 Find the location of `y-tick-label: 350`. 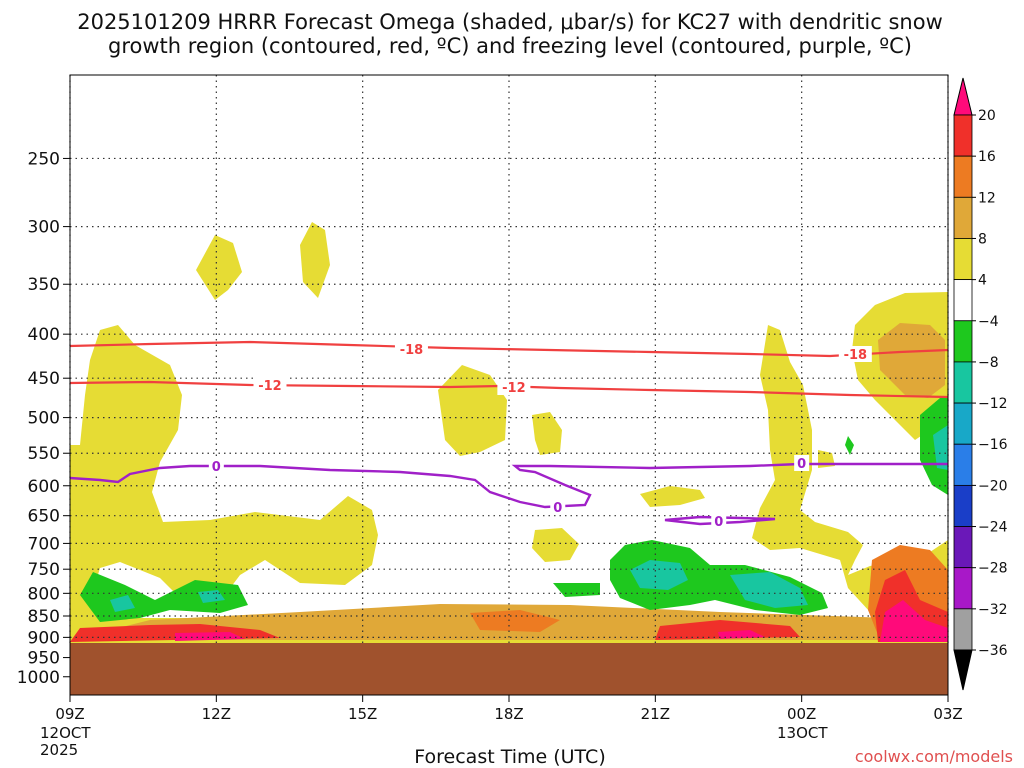

y-tick-label: 350 is located at coordinates (44, 285).